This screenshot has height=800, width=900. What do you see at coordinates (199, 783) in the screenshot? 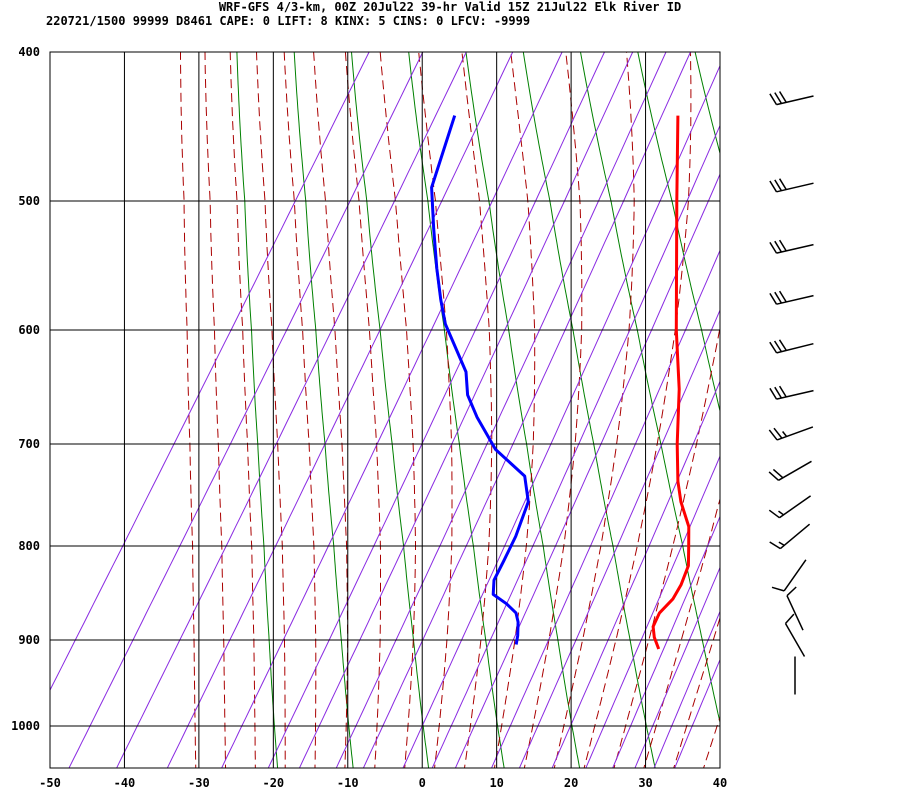
I see `x-tick-label: -30` at bounding box center [199, 783].